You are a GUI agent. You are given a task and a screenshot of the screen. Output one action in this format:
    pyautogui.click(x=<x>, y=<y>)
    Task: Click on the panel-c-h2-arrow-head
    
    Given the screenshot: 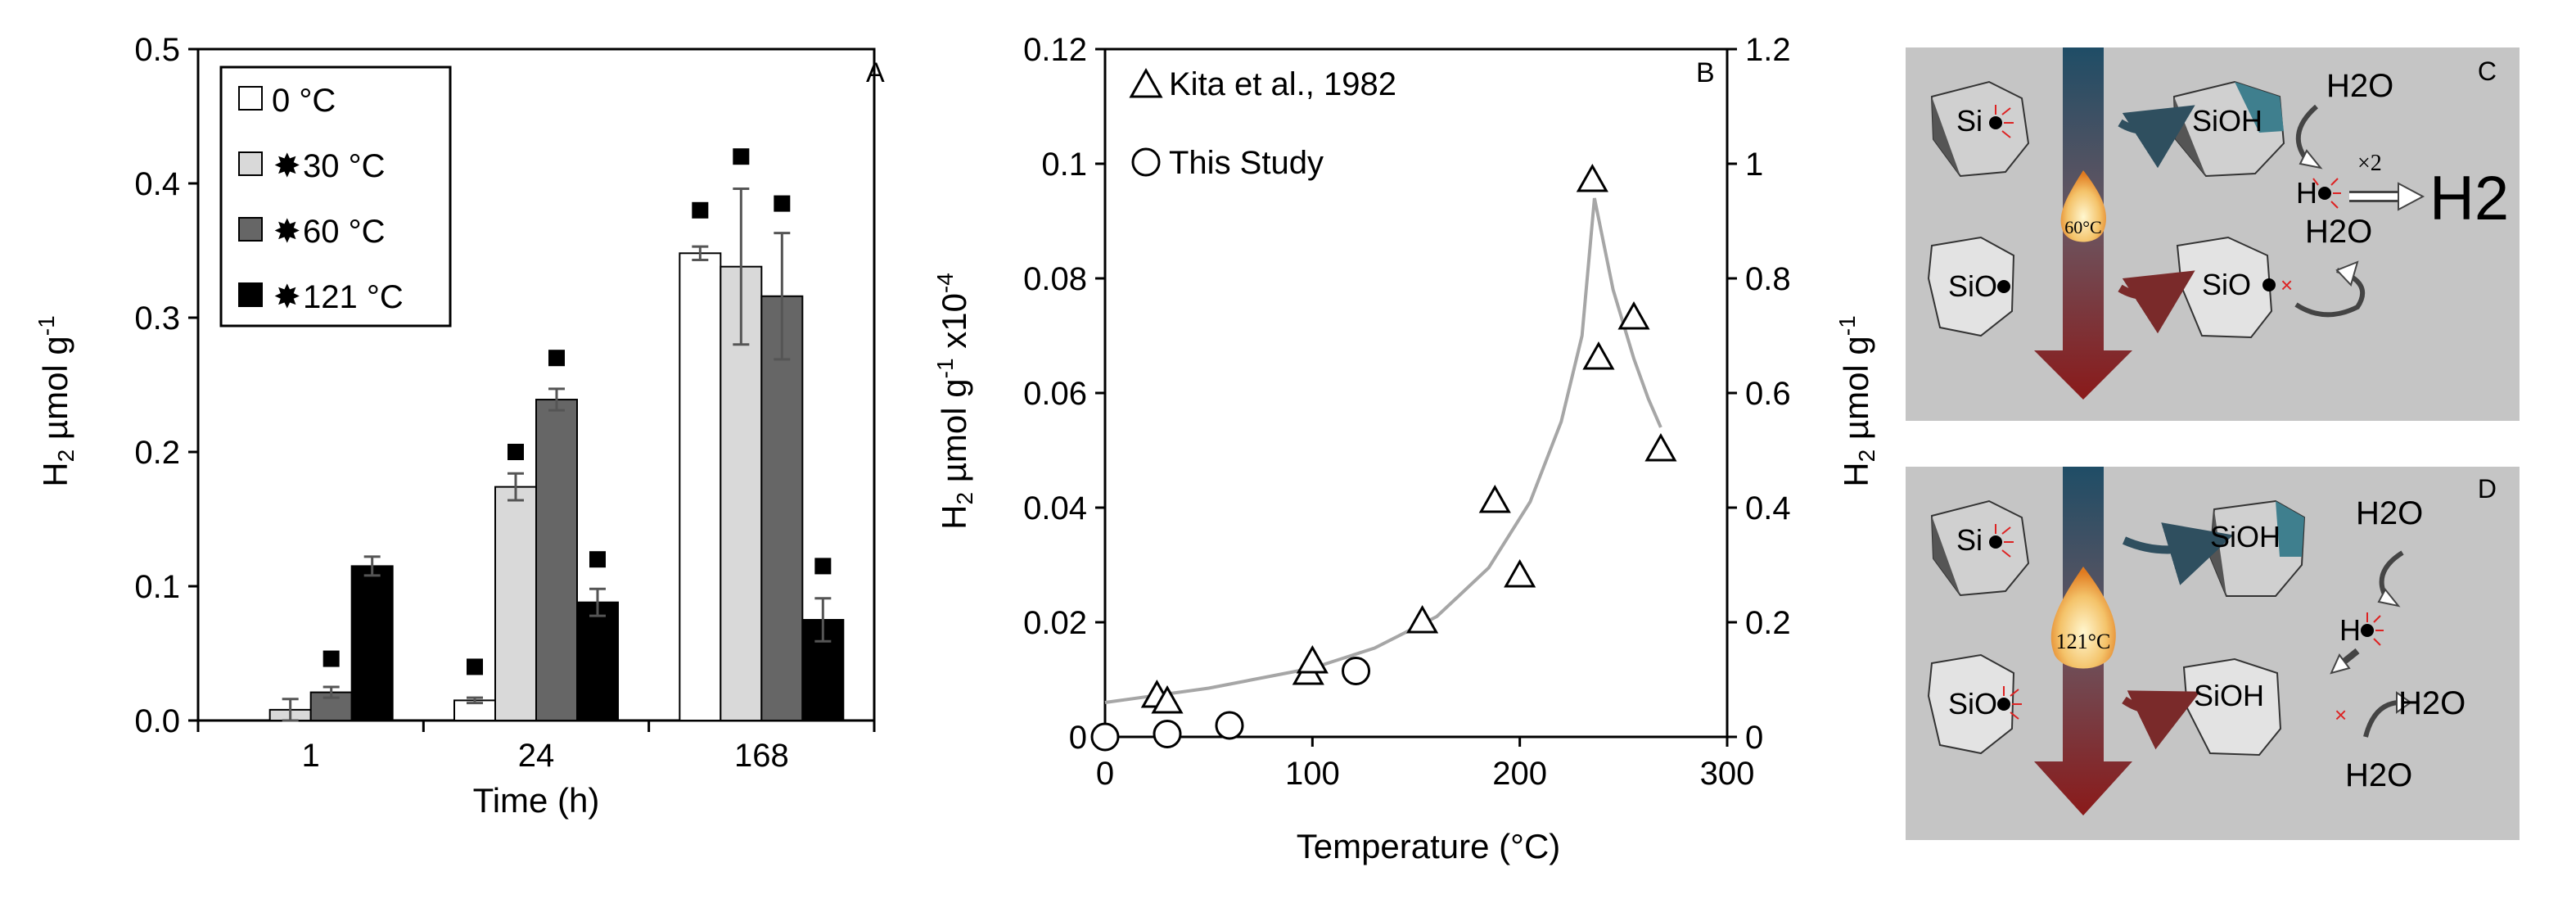 What is the action you would take?
    pyautogui.click(x=2411, y=196)
    